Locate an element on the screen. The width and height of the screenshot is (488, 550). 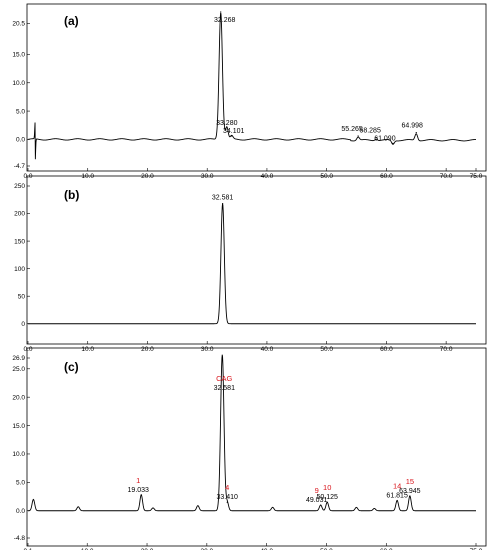
peak-label: 33.410 is located at coordinates (228, 497).